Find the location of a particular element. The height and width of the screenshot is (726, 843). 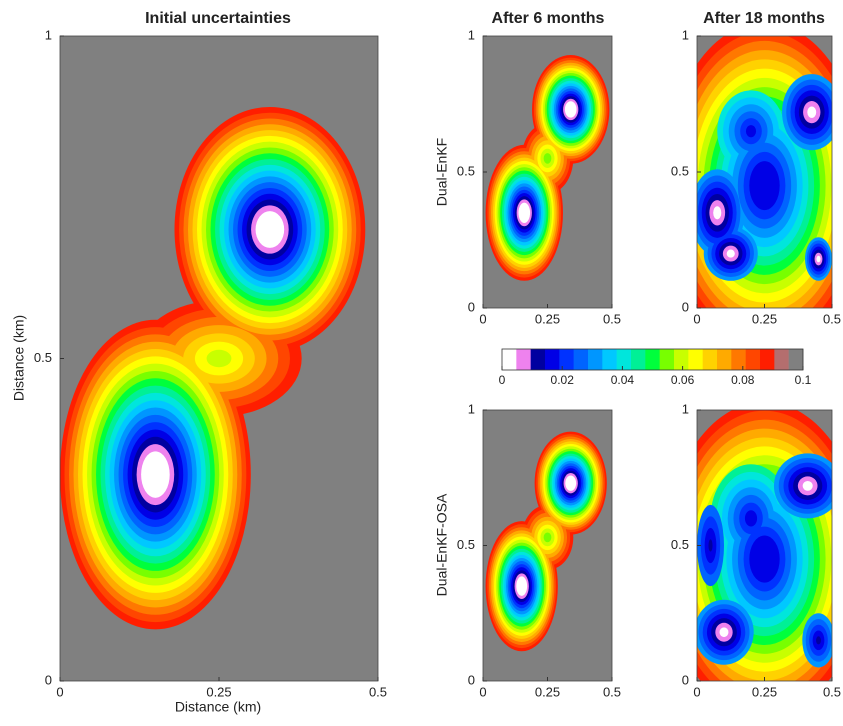

colorbar-tick-label: 0.02 is located at coordinates (563, 380).